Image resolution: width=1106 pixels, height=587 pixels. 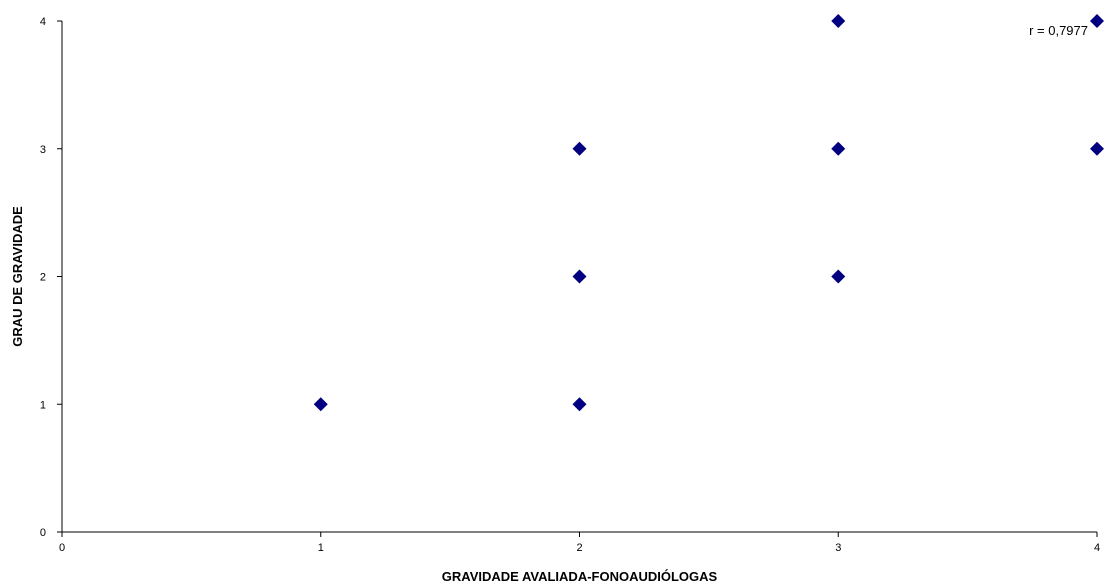 I want to click on correlation-annotation: r = 0,7977, so click(x=1058, y=30).